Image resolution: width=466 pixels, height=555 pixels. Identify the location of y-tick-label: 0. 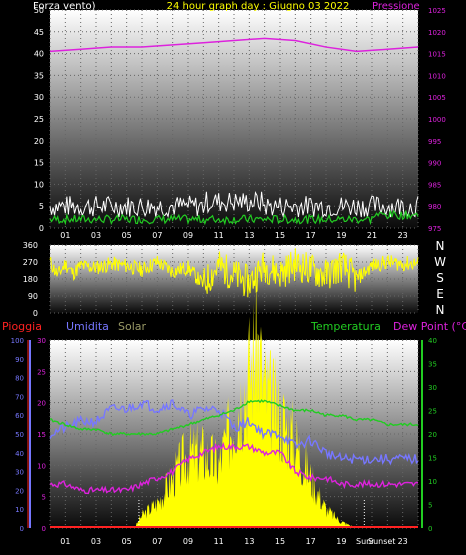
(35, 313).